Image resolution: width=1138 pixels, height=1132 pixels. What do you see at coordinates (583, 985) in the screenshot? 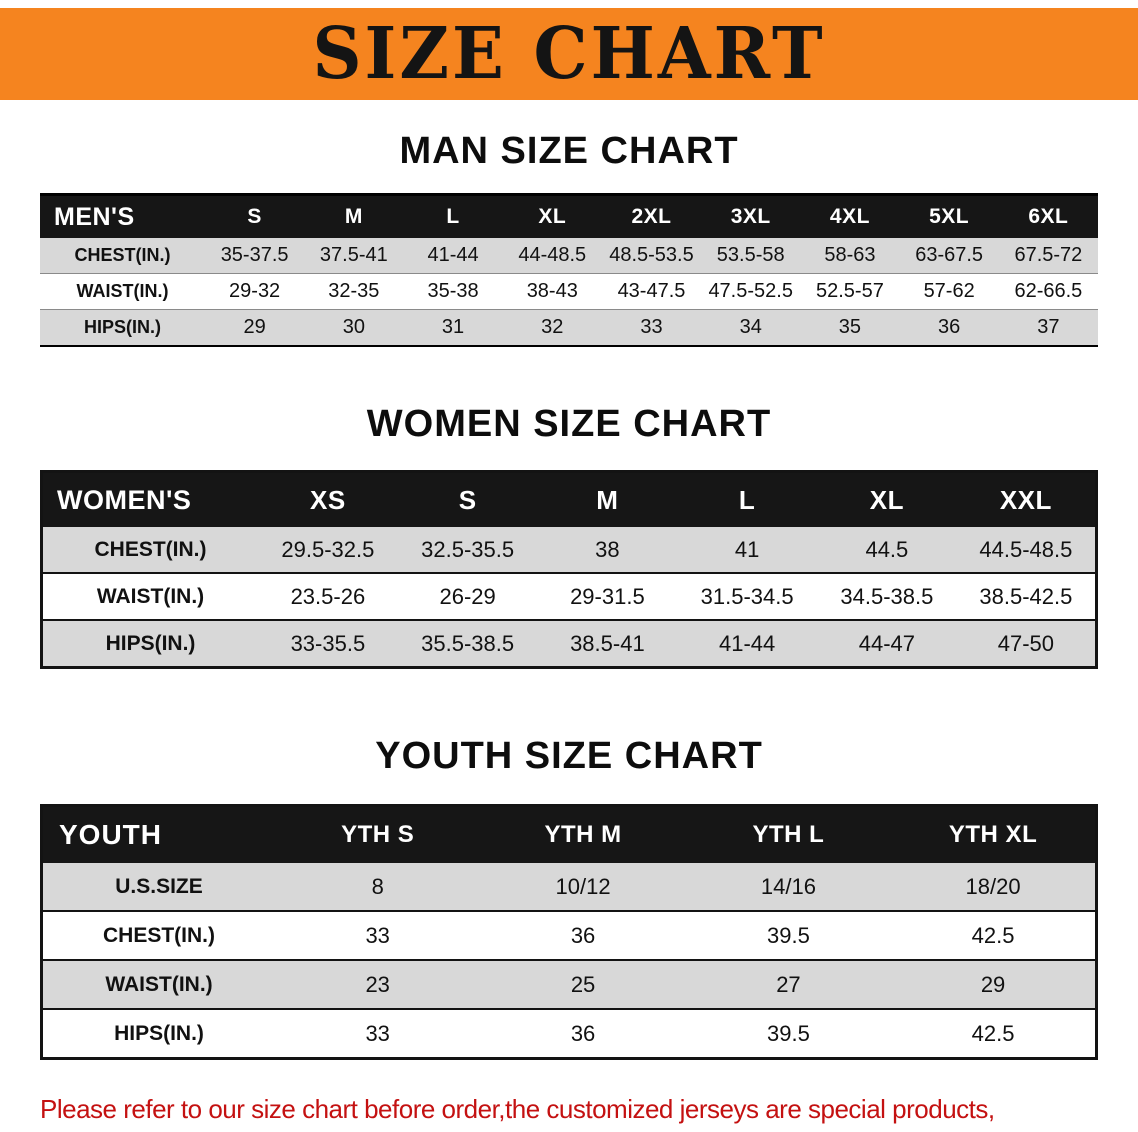
I see `value-cell: 25` at bounding box center [583, 985].